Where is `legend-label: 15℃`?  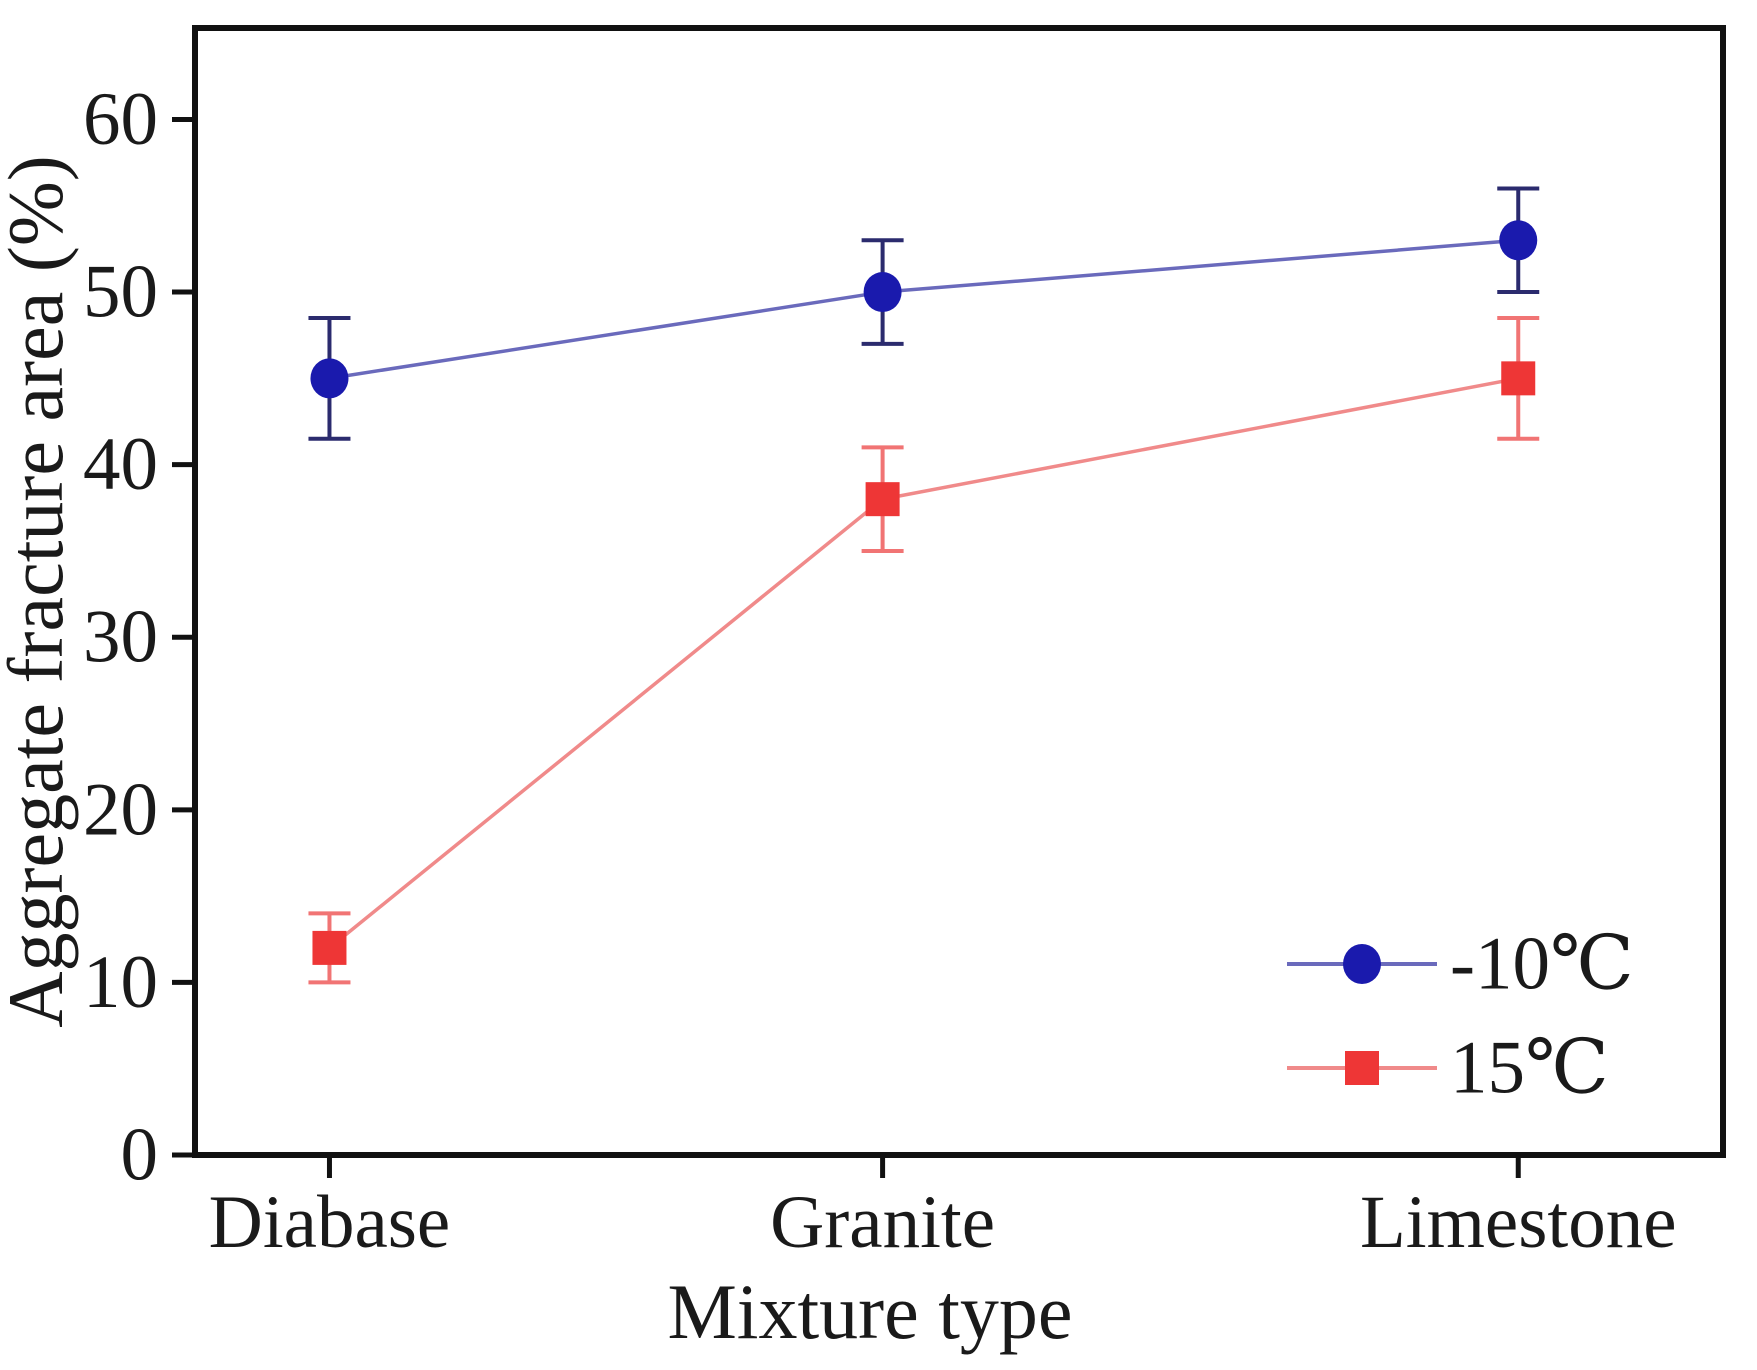
legend-label: 15℃ is located at coordinates (1529, 1068).